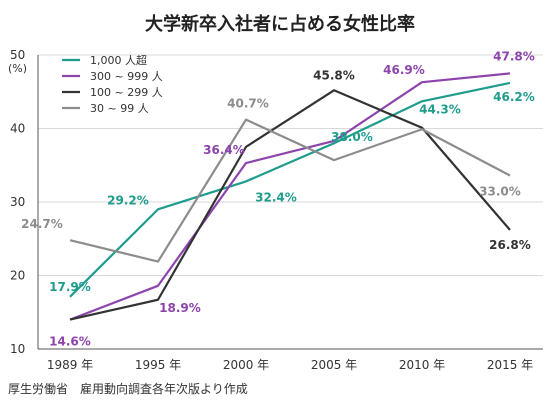  Describe the element at coordinates (510, 245) in the screenshot. I see `data-label: 26.8%` at that location.